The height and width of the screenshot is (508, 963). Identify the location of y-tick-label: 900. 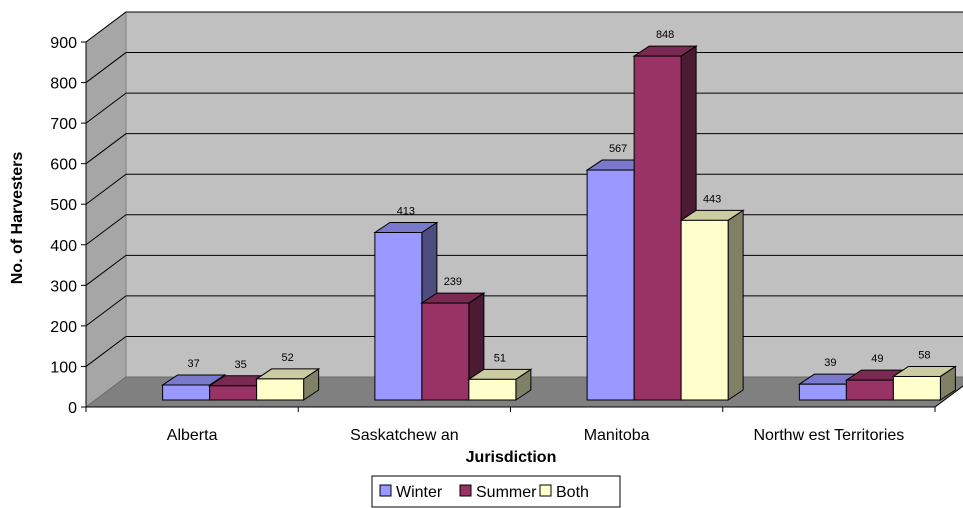
(63, 43).